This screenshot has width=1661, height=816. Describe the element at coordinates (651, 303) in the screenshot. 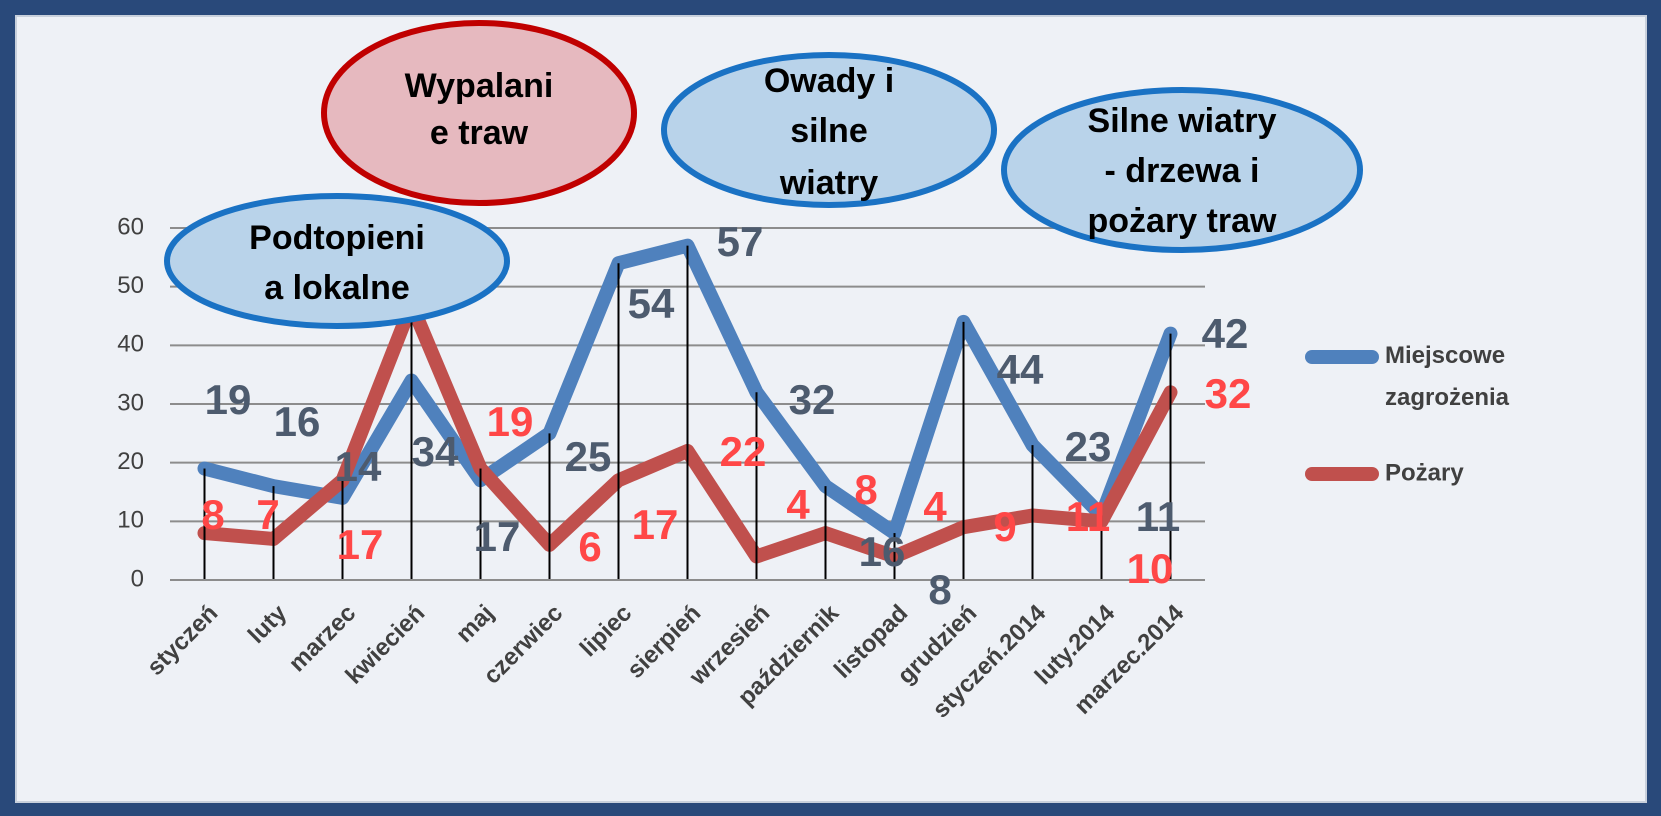

I see `data-label: 54` at that location.